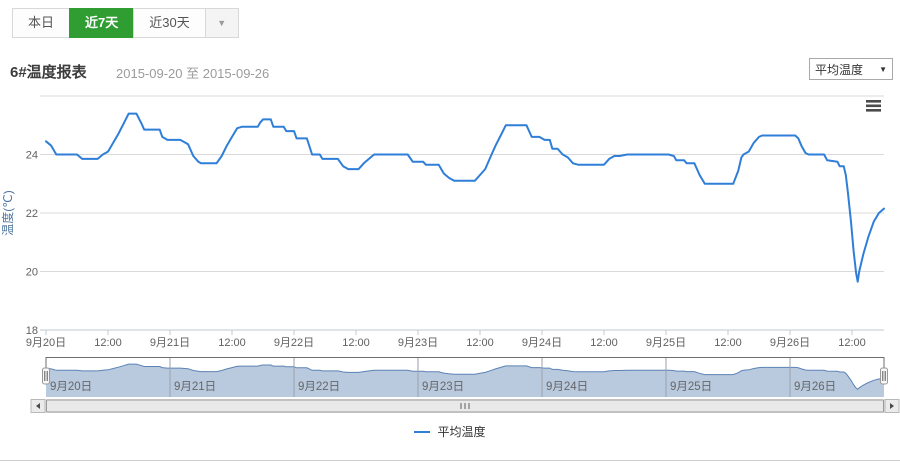  I want to click on navigator-day-label: 9月24日, so click(567, 387).